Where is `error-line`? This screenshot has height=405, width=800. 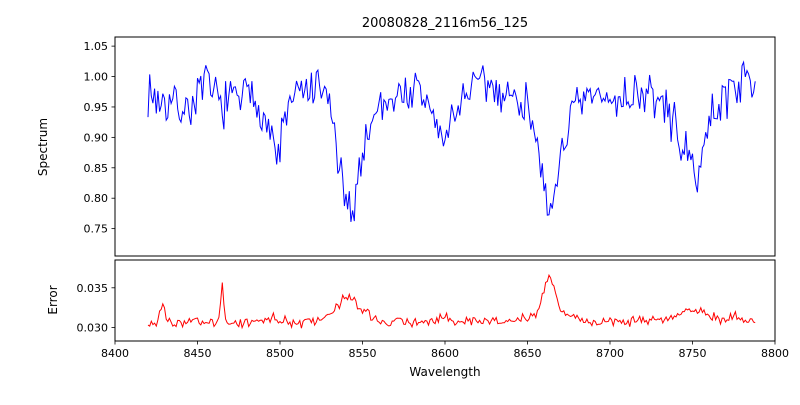 error-line is located at coordinates (451, 301).